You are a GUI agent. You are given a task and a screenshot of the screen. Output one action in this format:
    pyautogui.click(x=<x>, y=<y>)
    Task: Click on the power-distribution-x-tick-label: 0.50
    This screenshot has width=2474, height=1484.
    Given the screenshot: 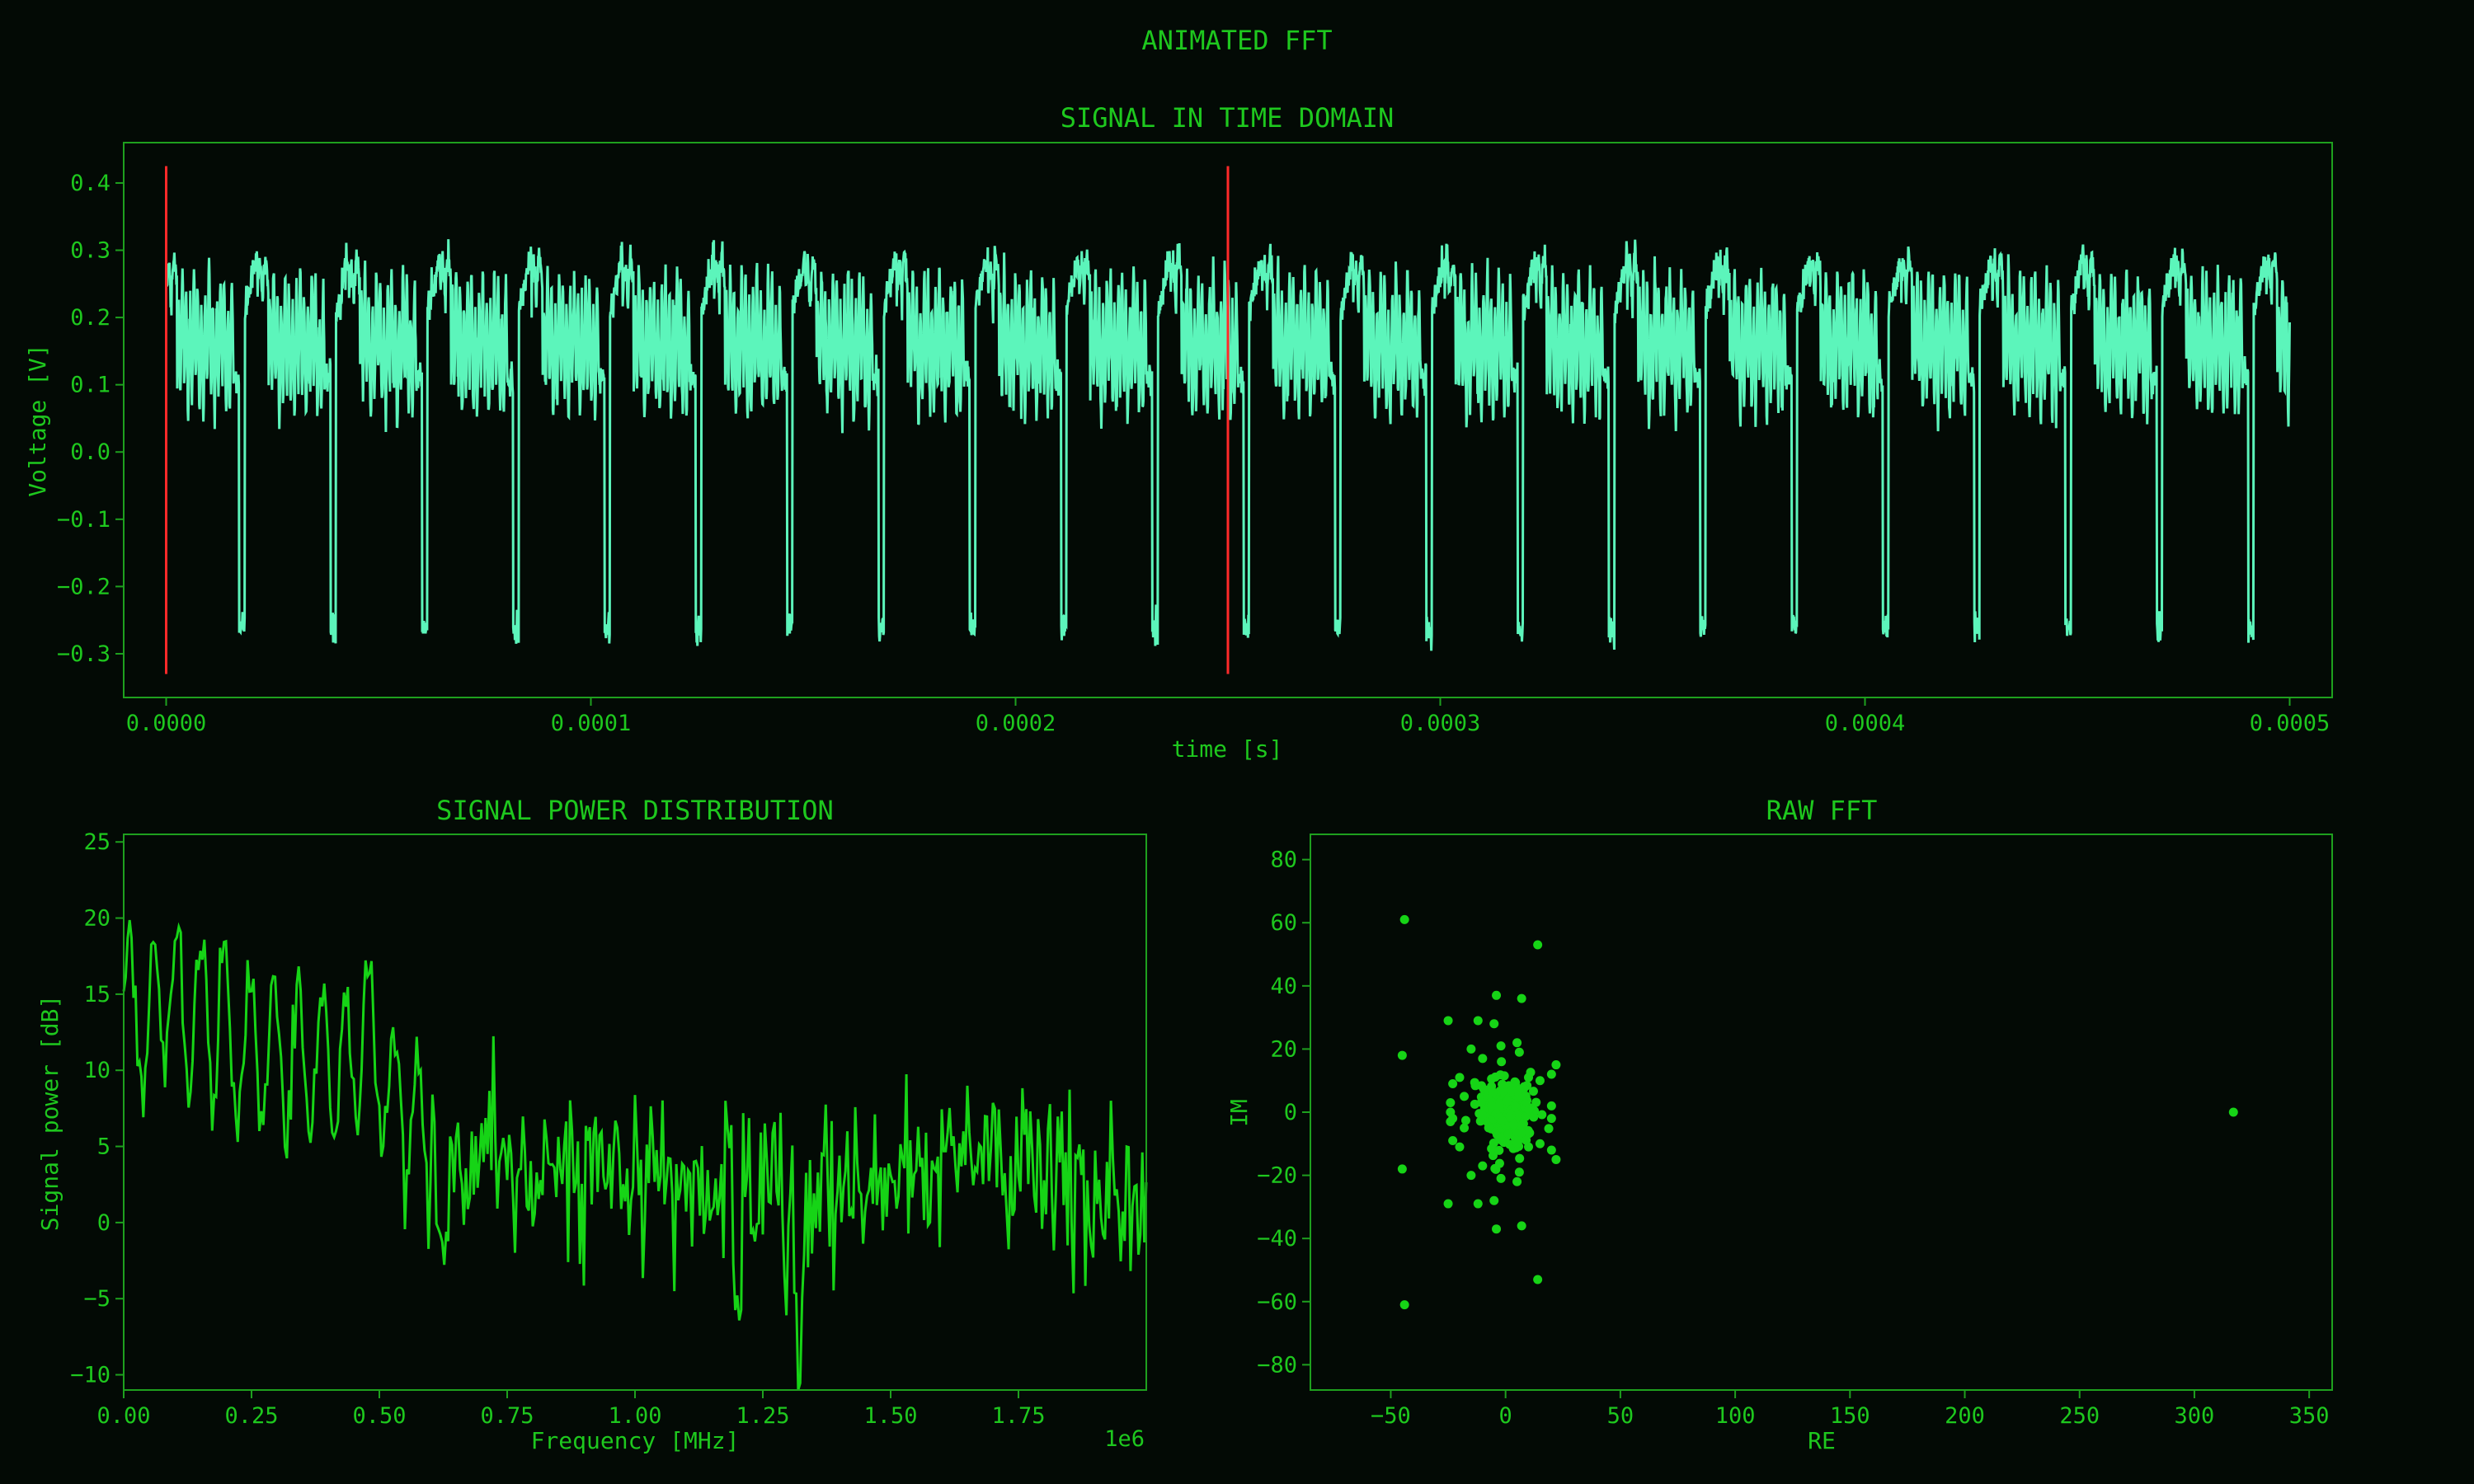 What is the action you would take?
    pyautogui.click(x=379, y=1416)
    